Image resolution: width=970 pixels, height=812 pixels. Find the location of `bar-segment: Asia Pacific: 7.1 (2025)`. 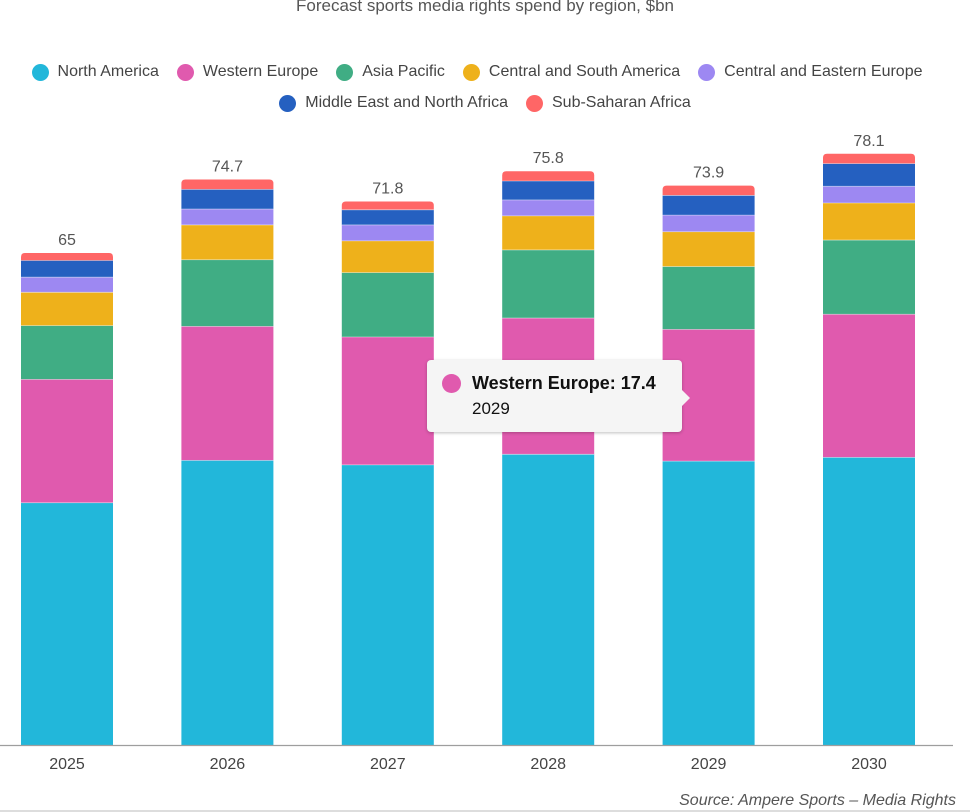

bar-segment: Asia Pacific: 7.1 (2025) is located at coordinates (67, 352).